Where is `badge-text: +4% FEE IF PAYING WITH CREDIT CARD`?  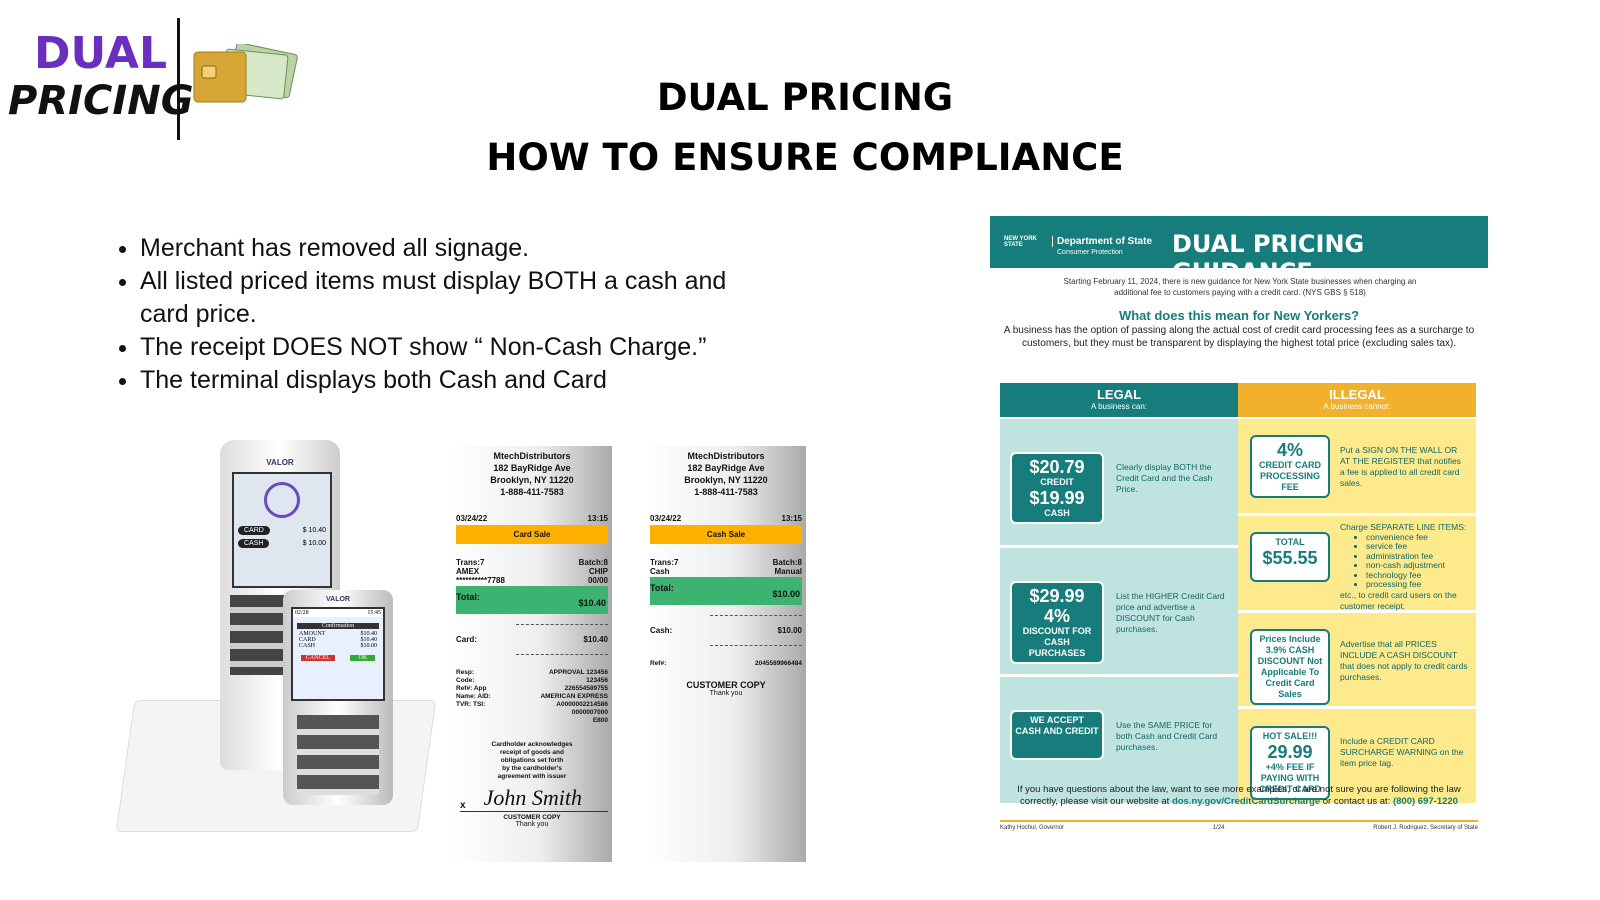
badge-text: +4% FEE IF PAYING WITH CREDIT CARD is located at coordinates (1290, 777).